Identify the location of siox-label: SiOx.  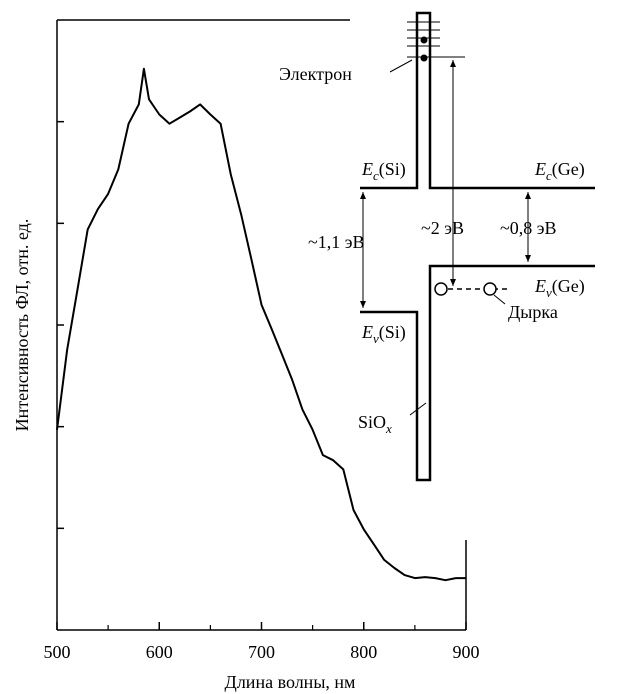
(375, 424).